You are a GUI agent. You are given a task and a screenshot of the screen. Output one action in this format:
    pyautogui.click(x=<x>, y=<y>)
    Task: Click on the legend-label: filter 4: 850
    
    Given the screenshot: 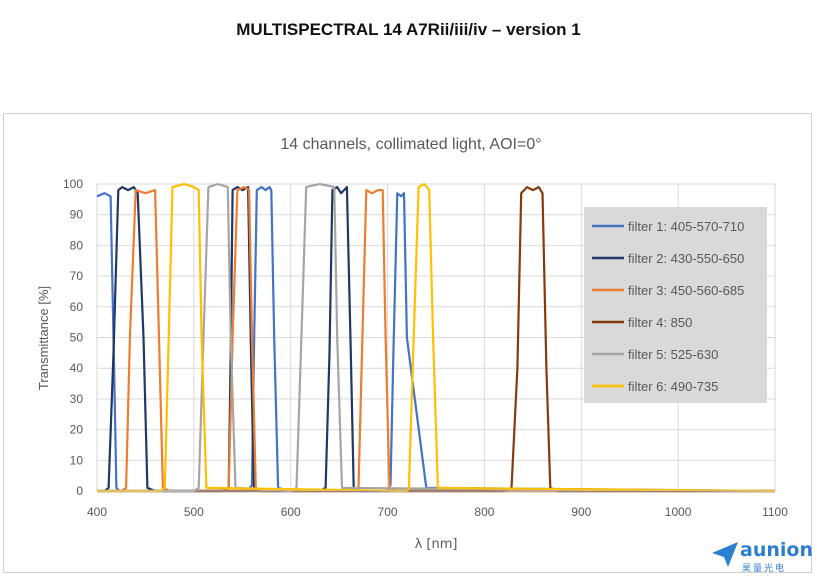 What is the action you would take?
    pyautogui.click(x=660, y=322)
    